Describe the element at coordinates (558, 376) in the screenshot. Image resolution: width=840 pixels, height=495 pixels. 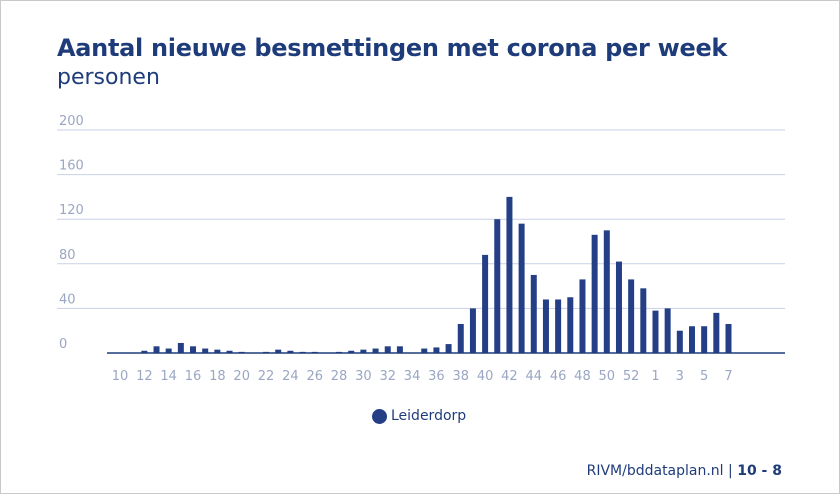
I see `x-tick-label: 46` at that location.